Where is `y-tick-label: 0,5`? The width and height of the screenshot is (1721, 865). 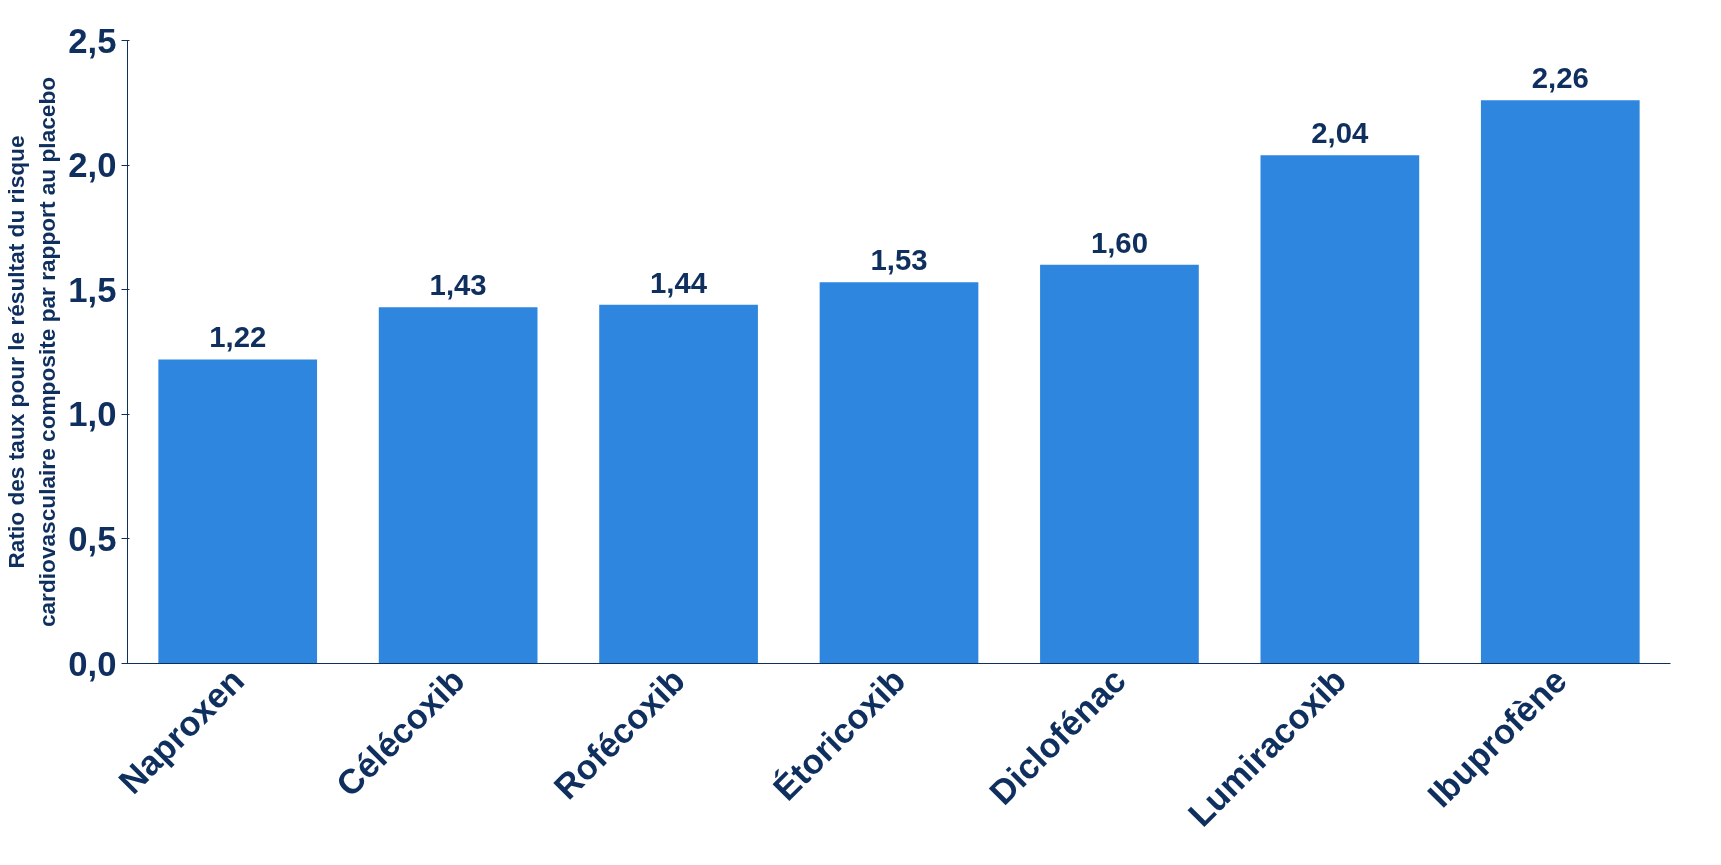 y-tick-label: 0,5 is located at coordinates (92, 538).